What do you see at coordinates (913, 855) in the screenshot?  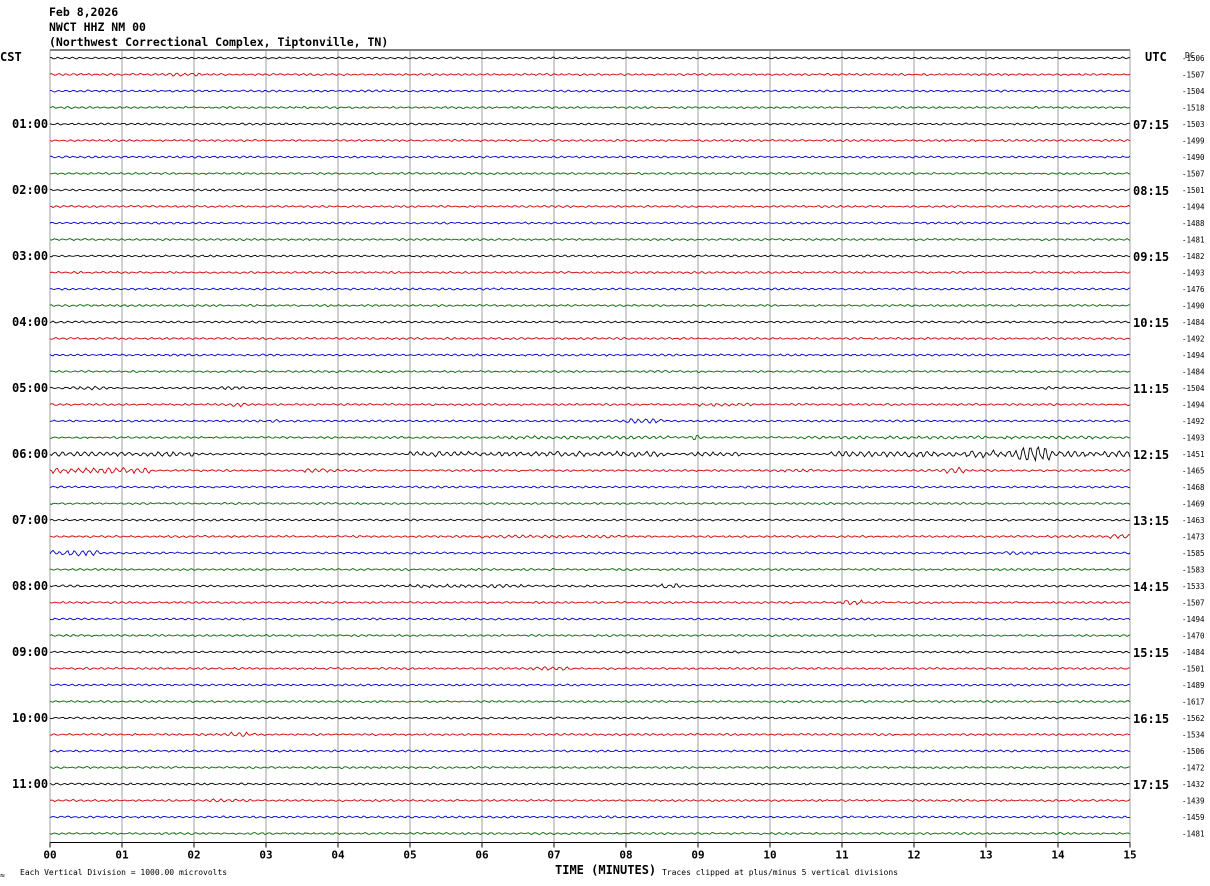 I see `x-tick-label: 12` at bounding box center [913, 855].